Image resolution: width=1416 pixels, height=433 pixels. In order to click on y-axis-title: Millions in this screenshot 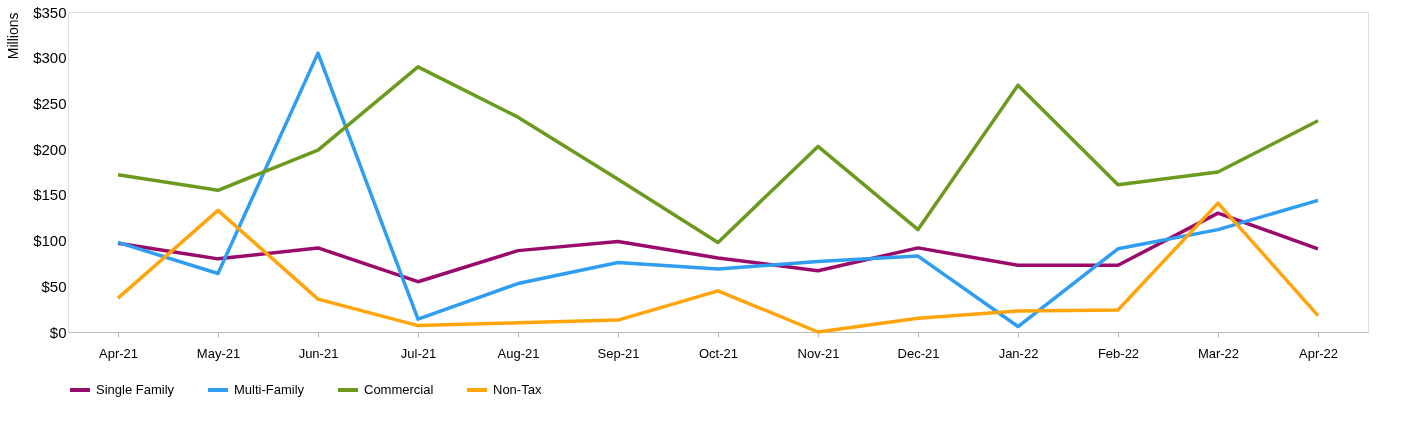, I will do `click(12, 36)`.